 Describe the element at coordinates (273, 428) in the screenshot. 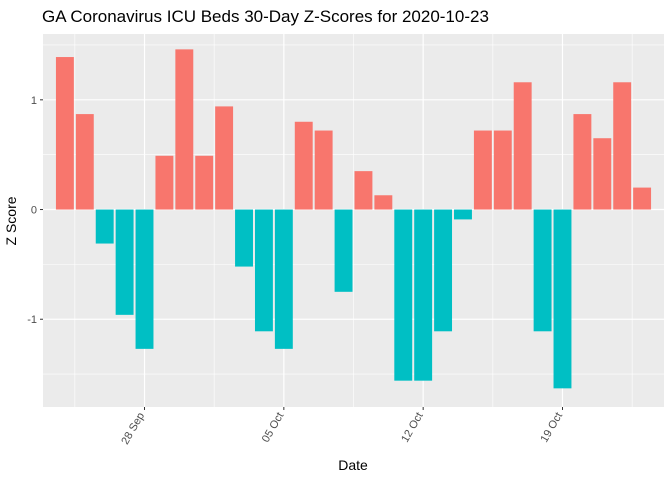

I see `x-tick-label: 05 Oct` at that location.